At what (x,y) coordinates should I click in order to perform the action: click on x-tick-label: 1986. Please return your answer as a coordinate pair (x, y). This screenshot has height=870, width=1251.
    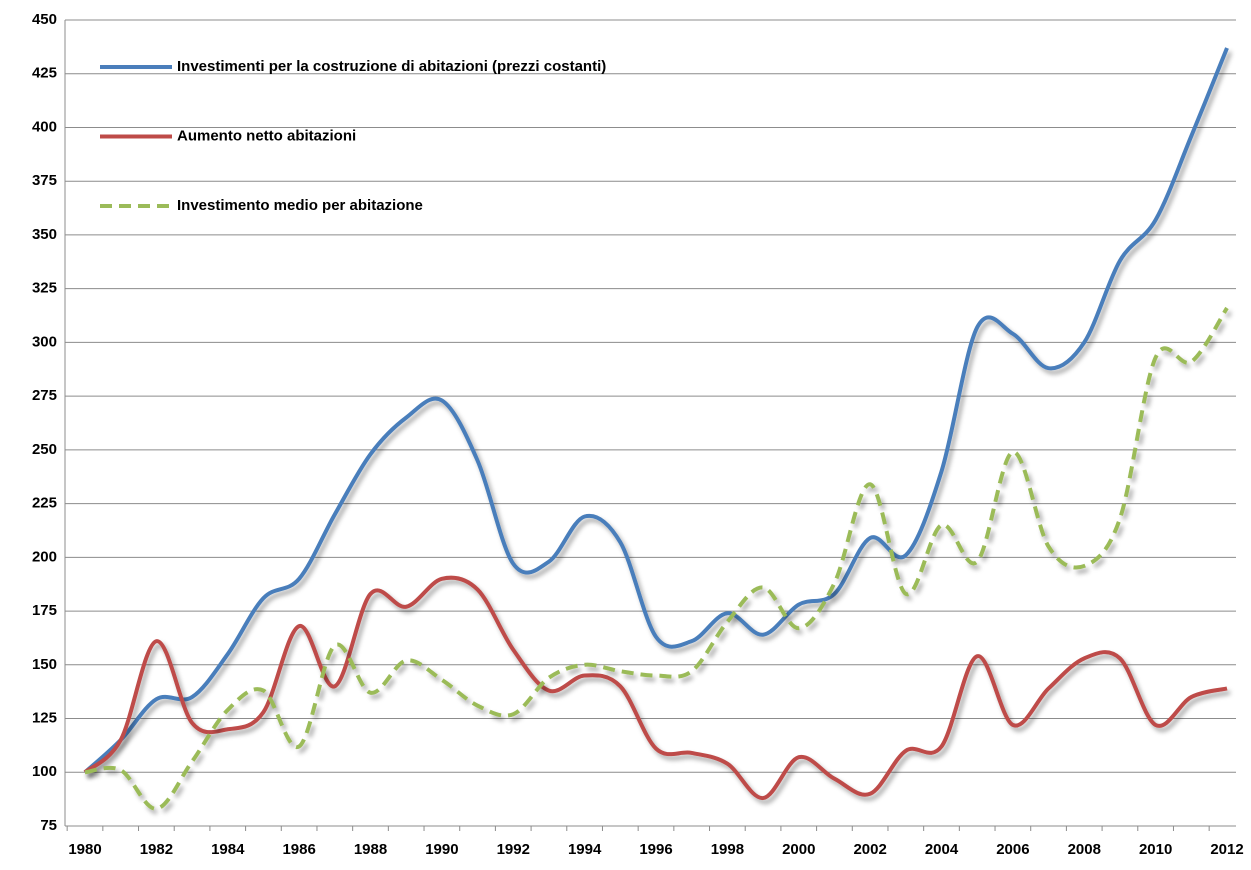
    Looking at the image, I should click on (298, 849).